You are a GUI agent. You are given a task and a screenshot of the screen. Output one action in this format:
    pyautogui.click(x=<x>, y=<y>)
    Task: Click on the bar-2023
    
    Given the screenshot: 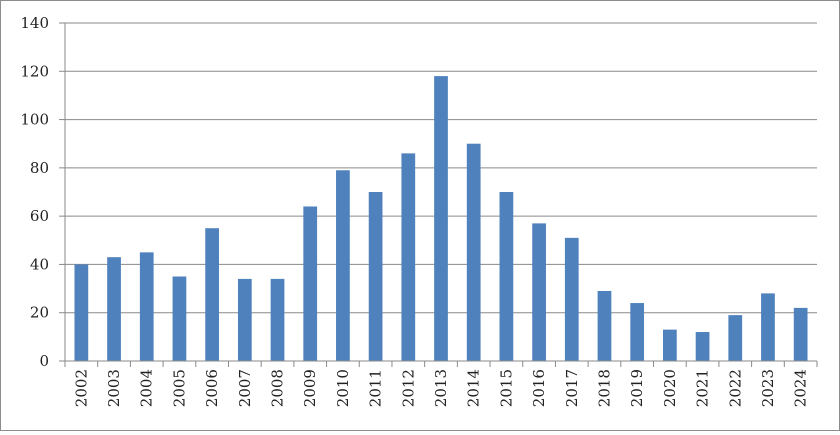 What is the action you would take?
    pyautogui.click(x=768, y=327)
    